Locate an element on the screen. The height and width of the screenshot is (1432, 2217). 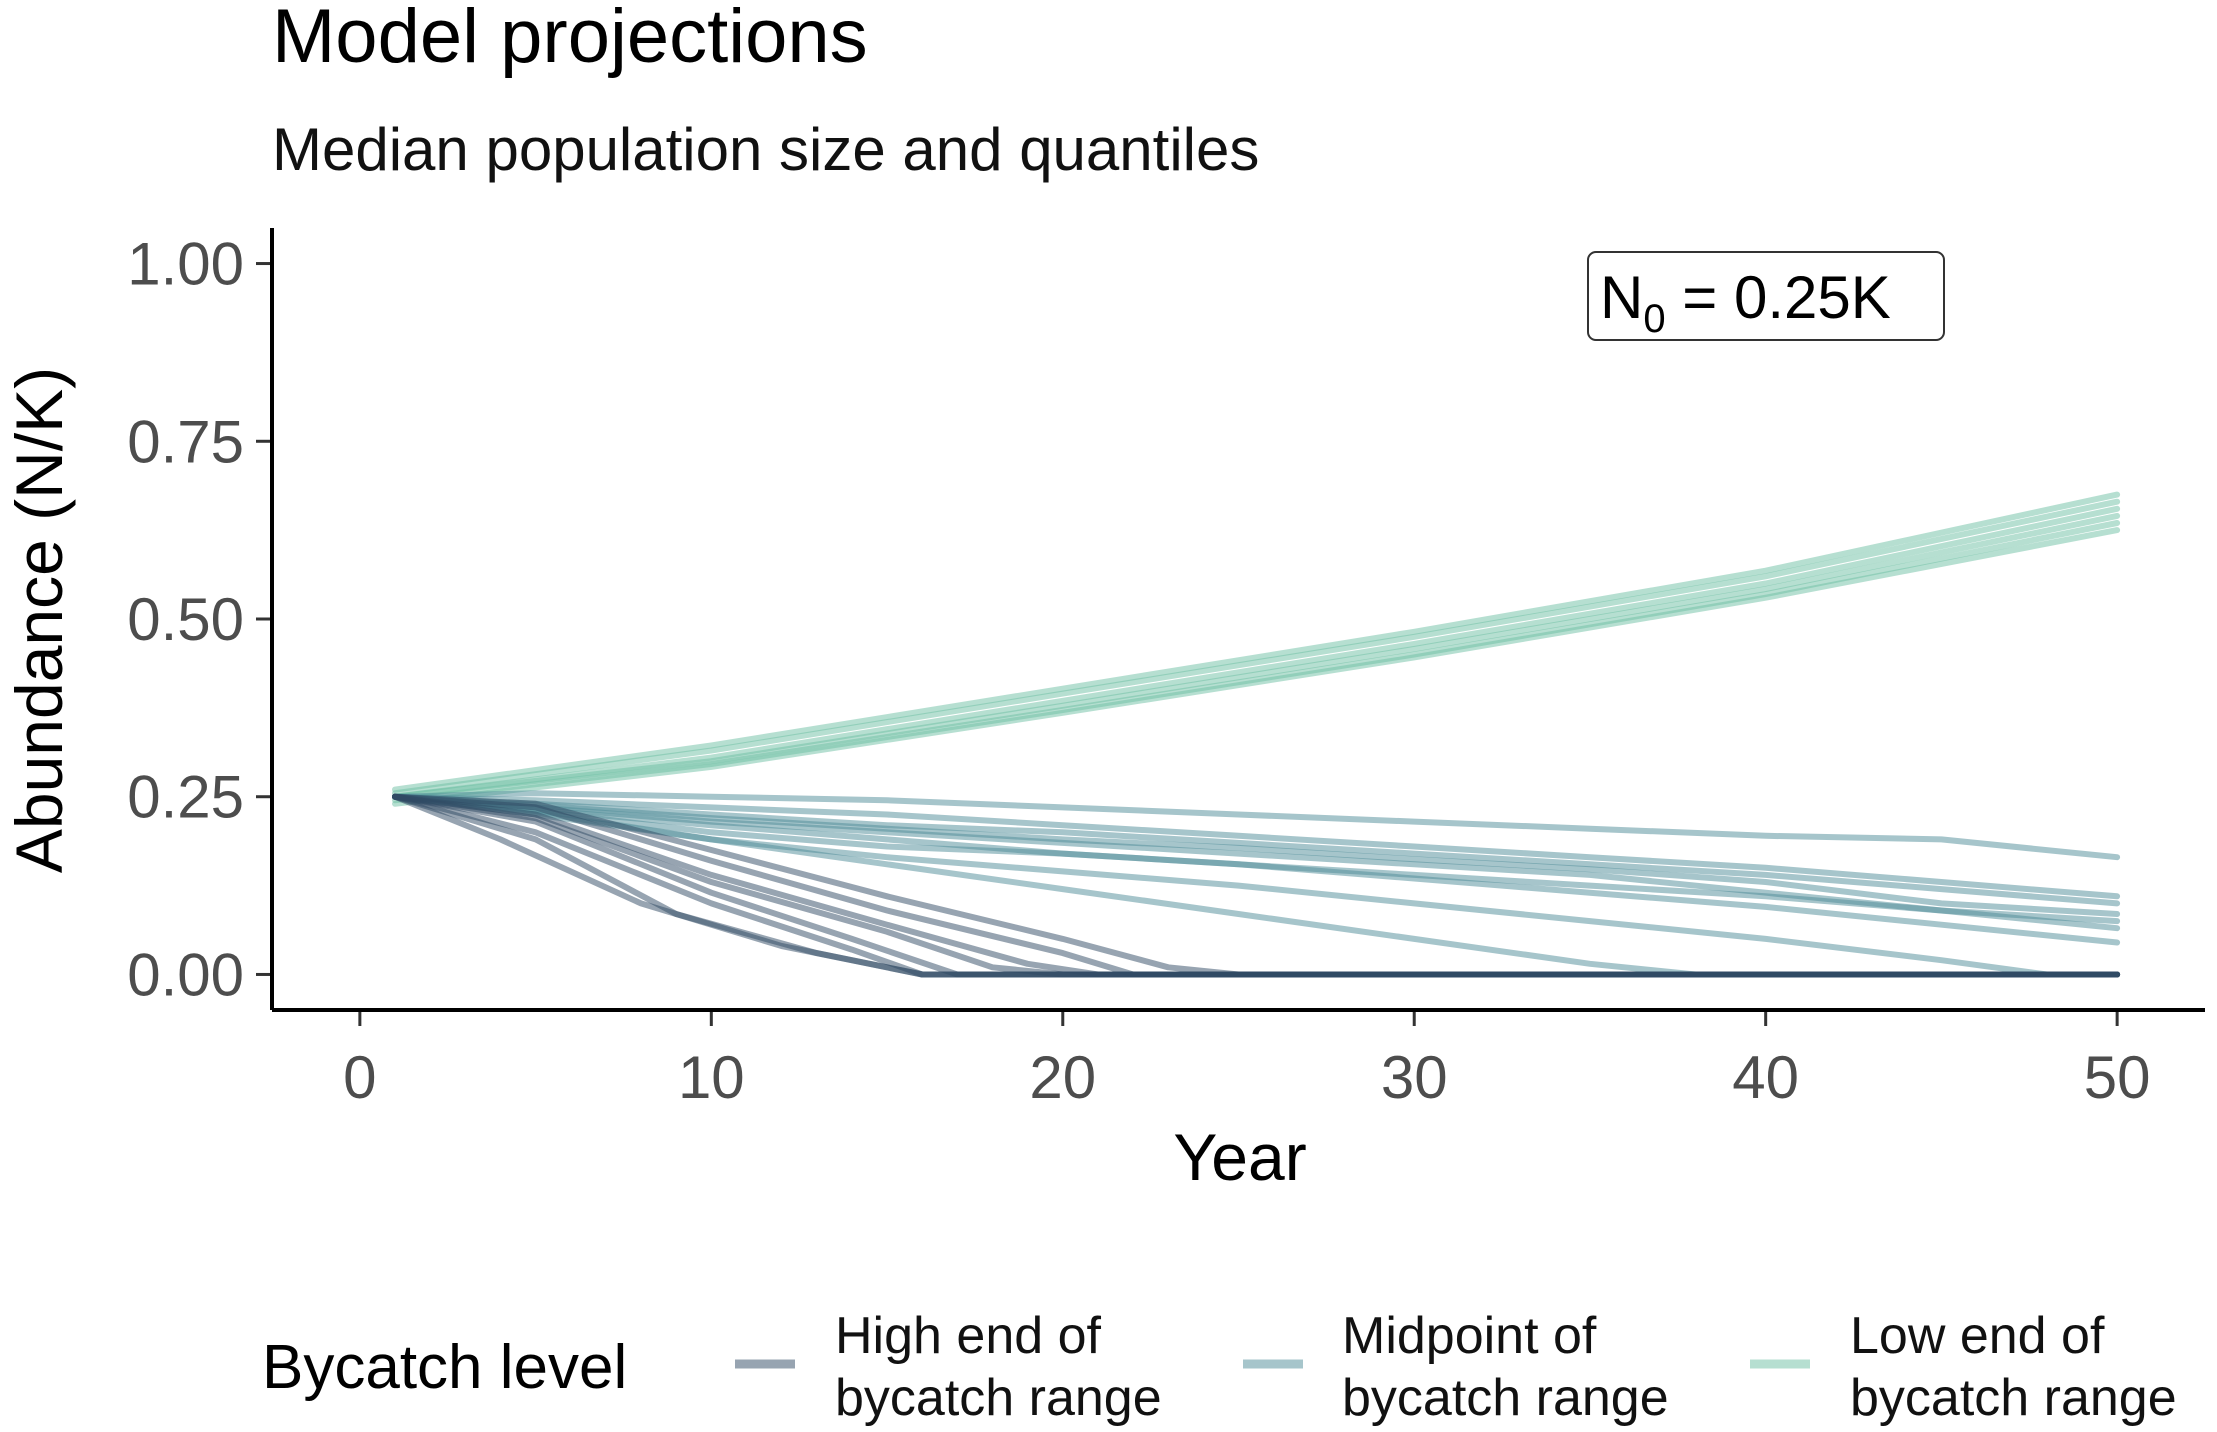
x-tick-label: 20 is located at coordinates (1062, 1077).